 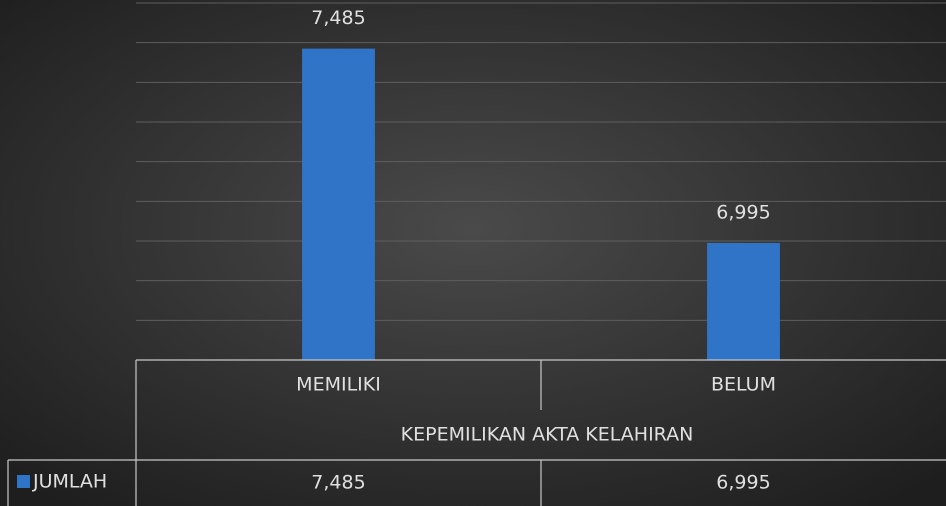 What do you see at coordinates (743, 385) in the screenshot?
I see `x-tick-label: BELUM` at bounding box center [743, 385].